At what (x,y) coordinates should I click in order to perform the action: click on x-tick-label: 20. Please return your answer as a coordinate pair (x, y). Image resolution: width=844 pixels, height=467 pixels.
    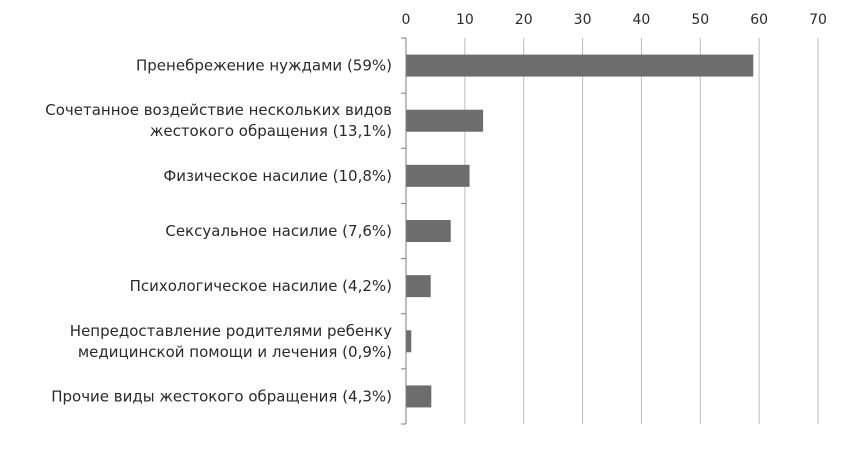
    Looking at the image, I should click on (524, 20).